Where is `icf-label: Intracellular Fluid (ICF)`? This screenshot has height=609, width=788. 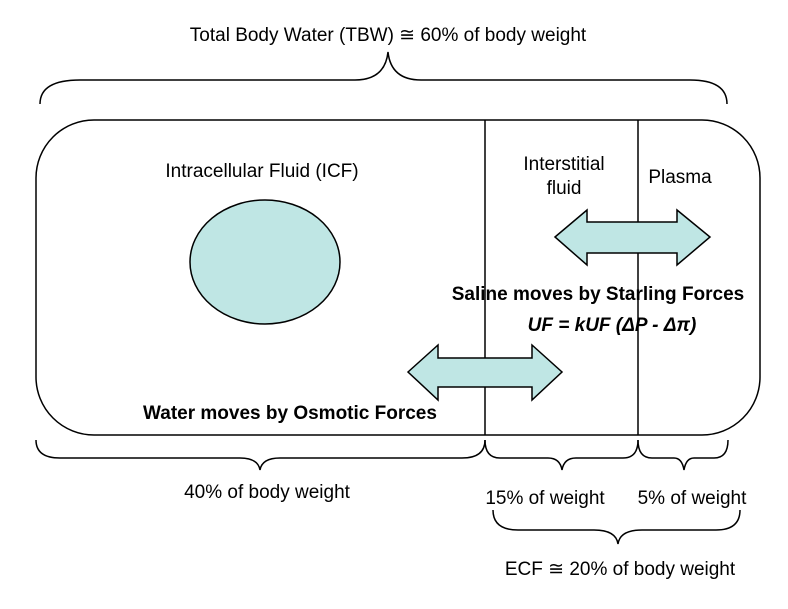
icf-label: Intracellular Fluid (ICF) is located at coordinates (261, 171).